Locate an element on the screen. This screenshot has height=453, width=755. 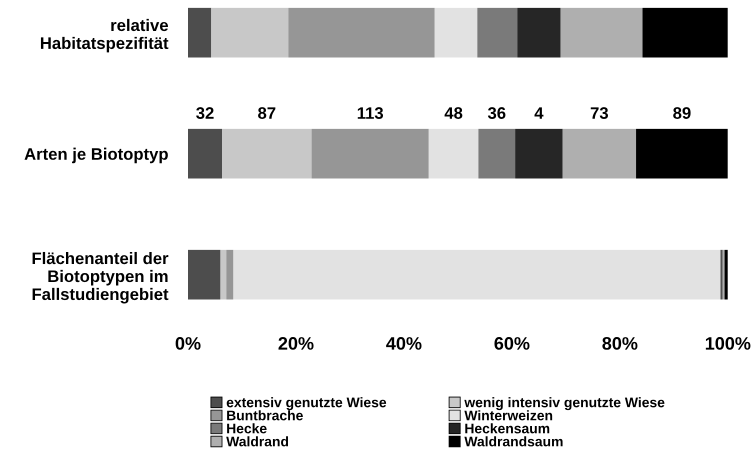
annotation: 89 is located at coordinates (682, 113).